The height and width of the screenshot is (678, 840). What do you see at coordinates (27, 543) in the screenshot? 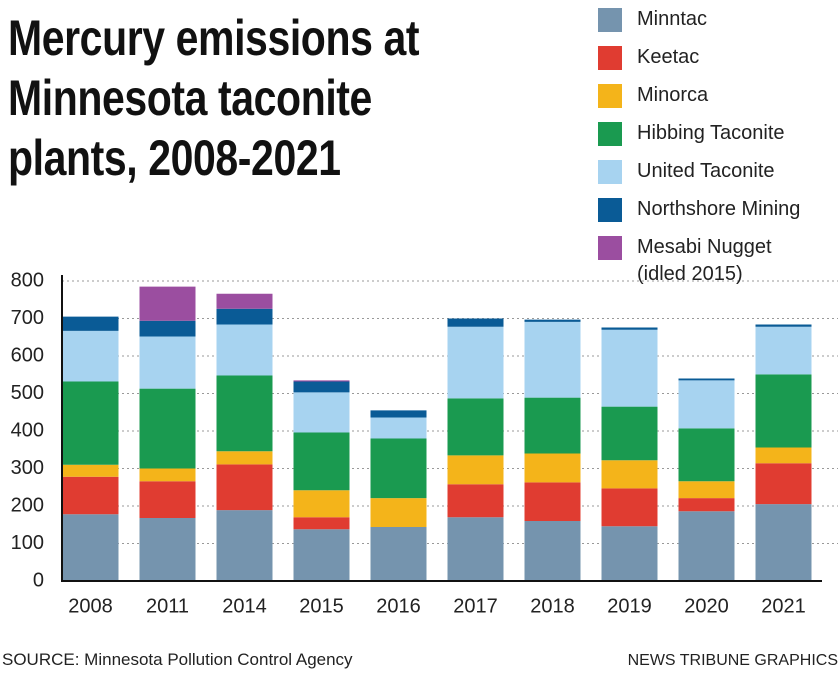
I see `y-tick-label: 100` at bounding box center [27, 543].